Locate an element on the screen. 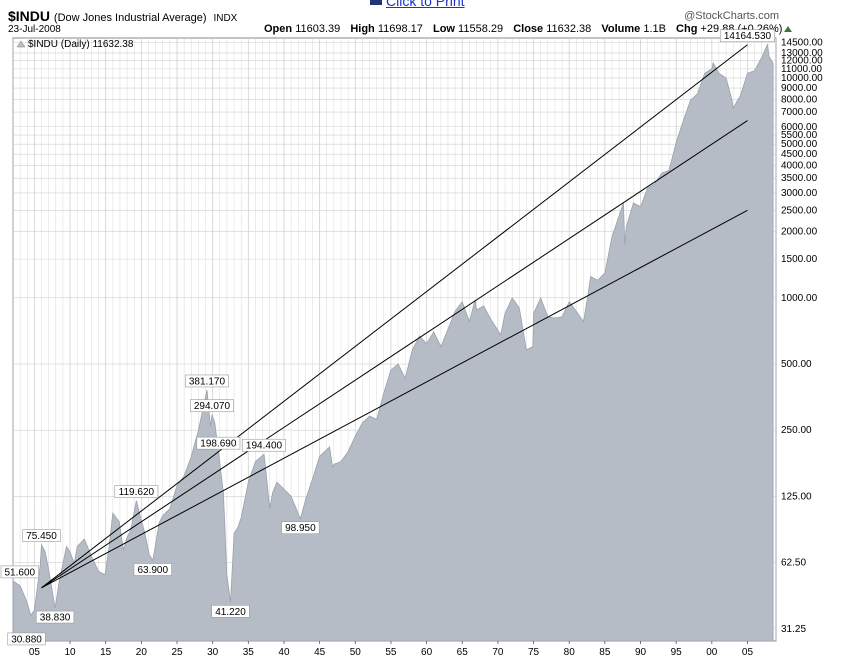 Image resolution: width=845 pixels, height=664 pixels. close-label: Close is located at coordinates (528, 29).